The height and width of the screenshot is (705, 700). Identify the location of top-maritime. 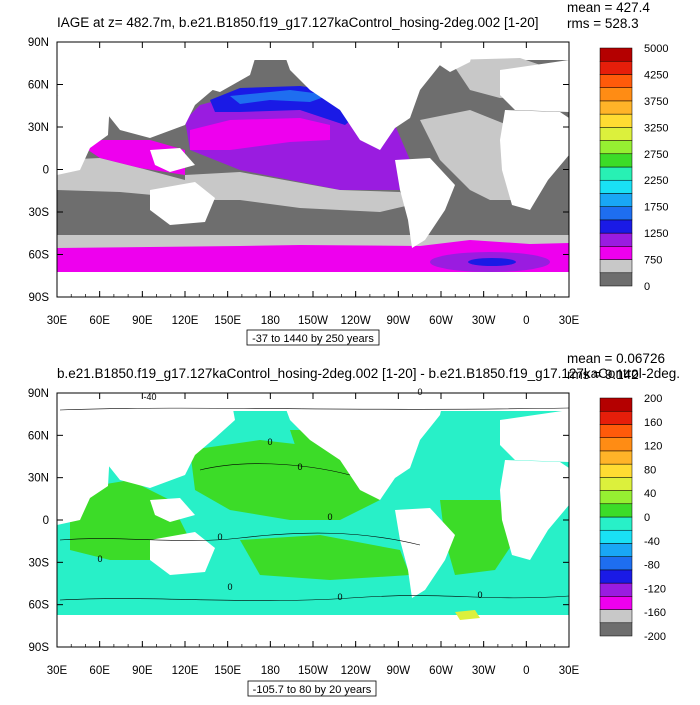
(172, 160).